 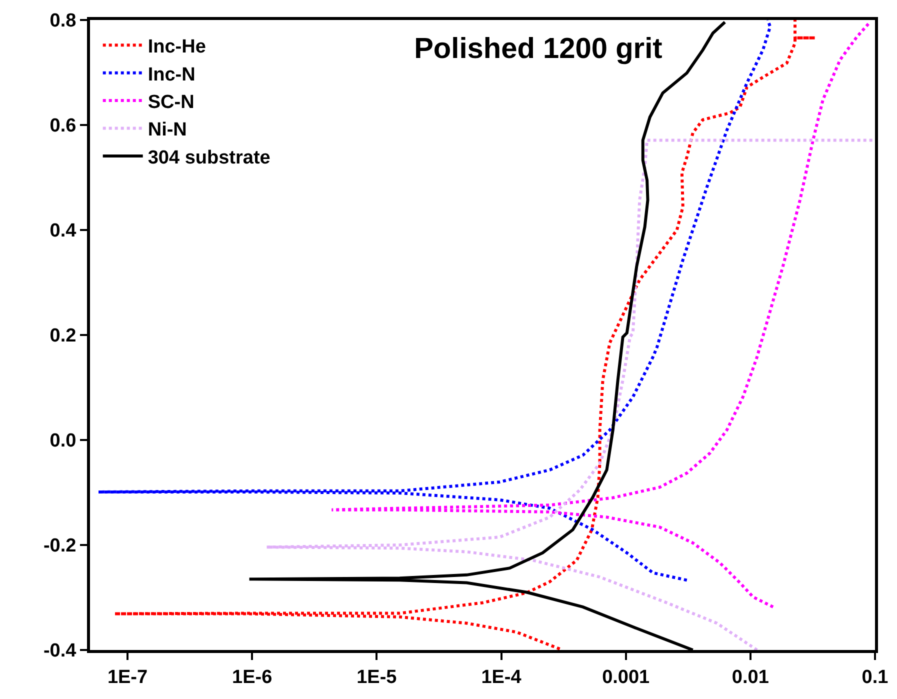 What do you see at coordinates (127, 677) in the screenshot?
I see `x-tick-label: 1E-7` at bounding box center [127, 677].